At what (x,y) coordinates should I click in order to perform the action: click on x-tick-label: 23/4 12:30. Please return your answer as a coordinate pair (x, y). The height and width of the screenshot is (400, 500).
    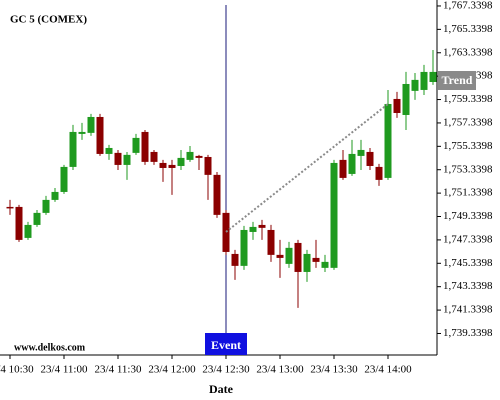
    Looking at the image, I should click on (226, 370).